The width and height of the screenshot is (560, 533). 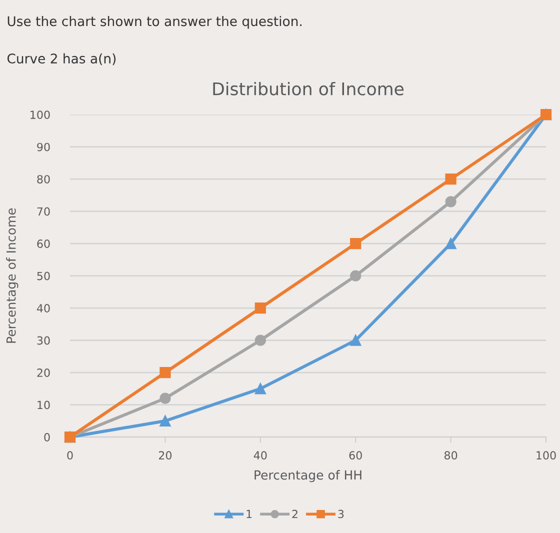 I want to click on y-tick-label: 80, so click(x=43, y=179).